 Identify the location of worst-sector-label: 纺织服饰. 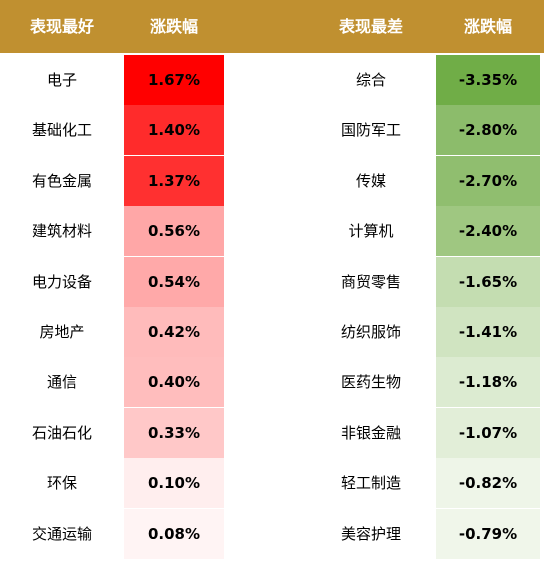
(370, 332).